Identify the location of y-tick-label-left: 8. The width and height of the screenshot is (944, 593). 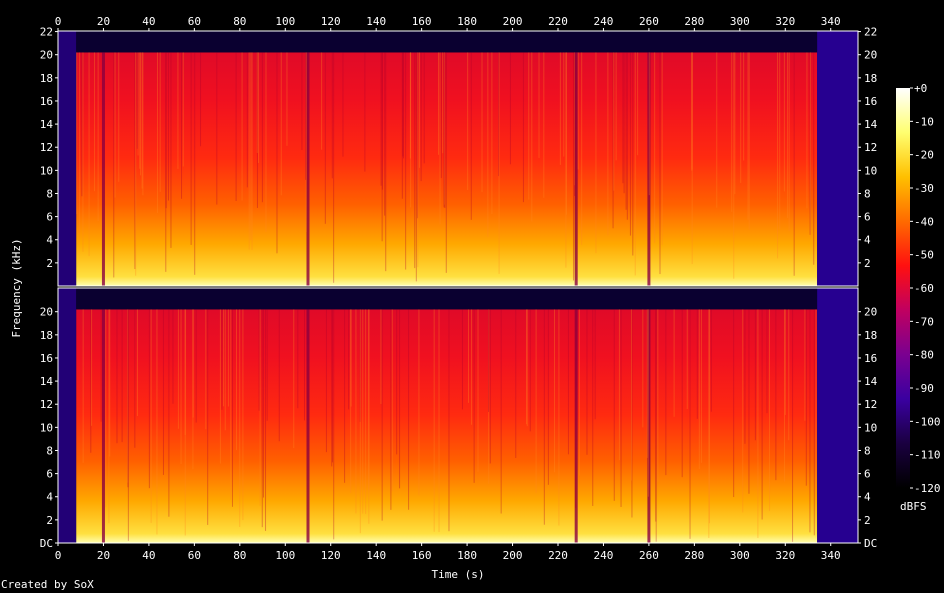
(49, 193).